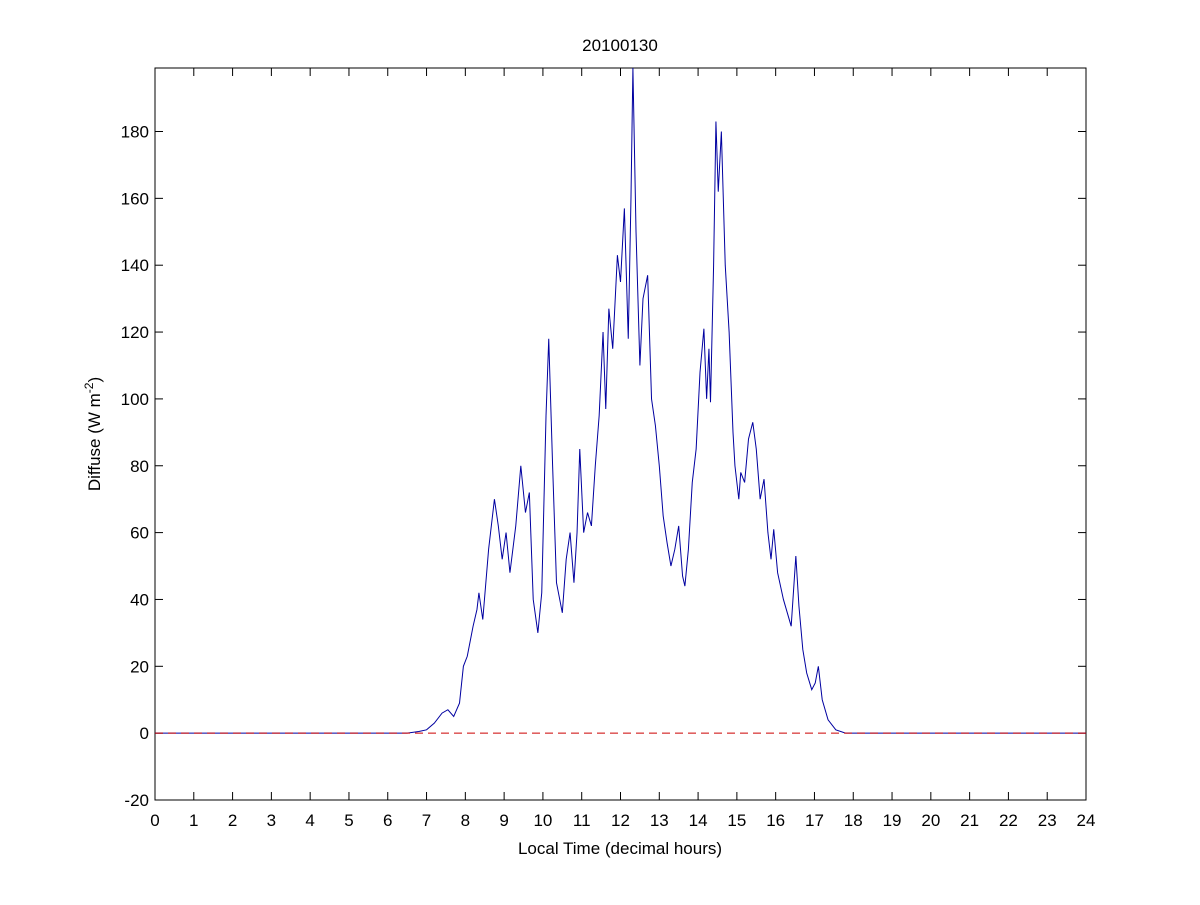 The width and height of the screenshot is (1200, 905). What do you see at coordinates (465, 820) in the screenshot?
I see `x-tick-label: 8` at bounding box center [465, 820].